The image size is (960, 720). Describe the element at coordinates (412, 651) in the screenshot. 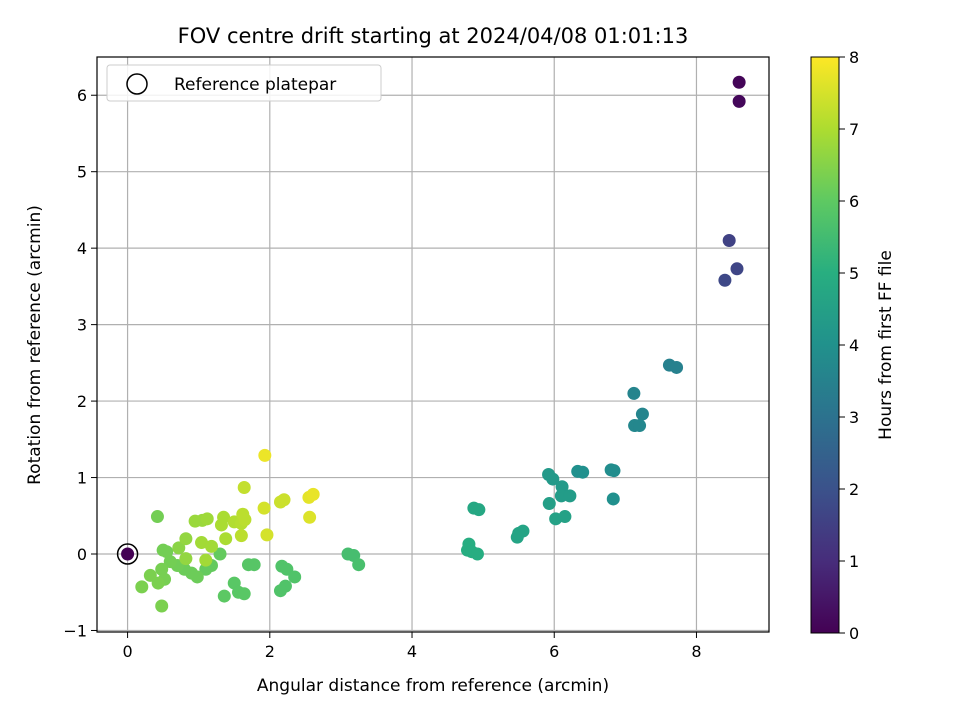

I see `x-tick-label: 4` at that location.